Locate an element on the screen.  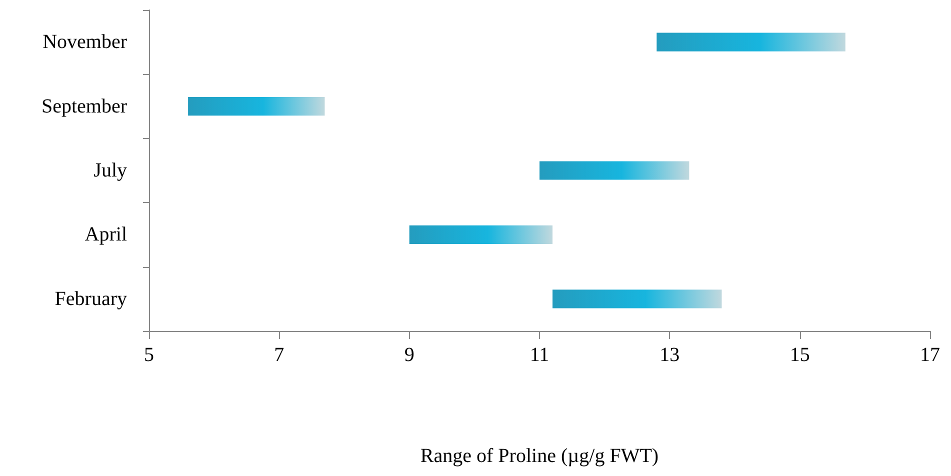
x-tick-label: 17 is located at coordinates (930, 355).